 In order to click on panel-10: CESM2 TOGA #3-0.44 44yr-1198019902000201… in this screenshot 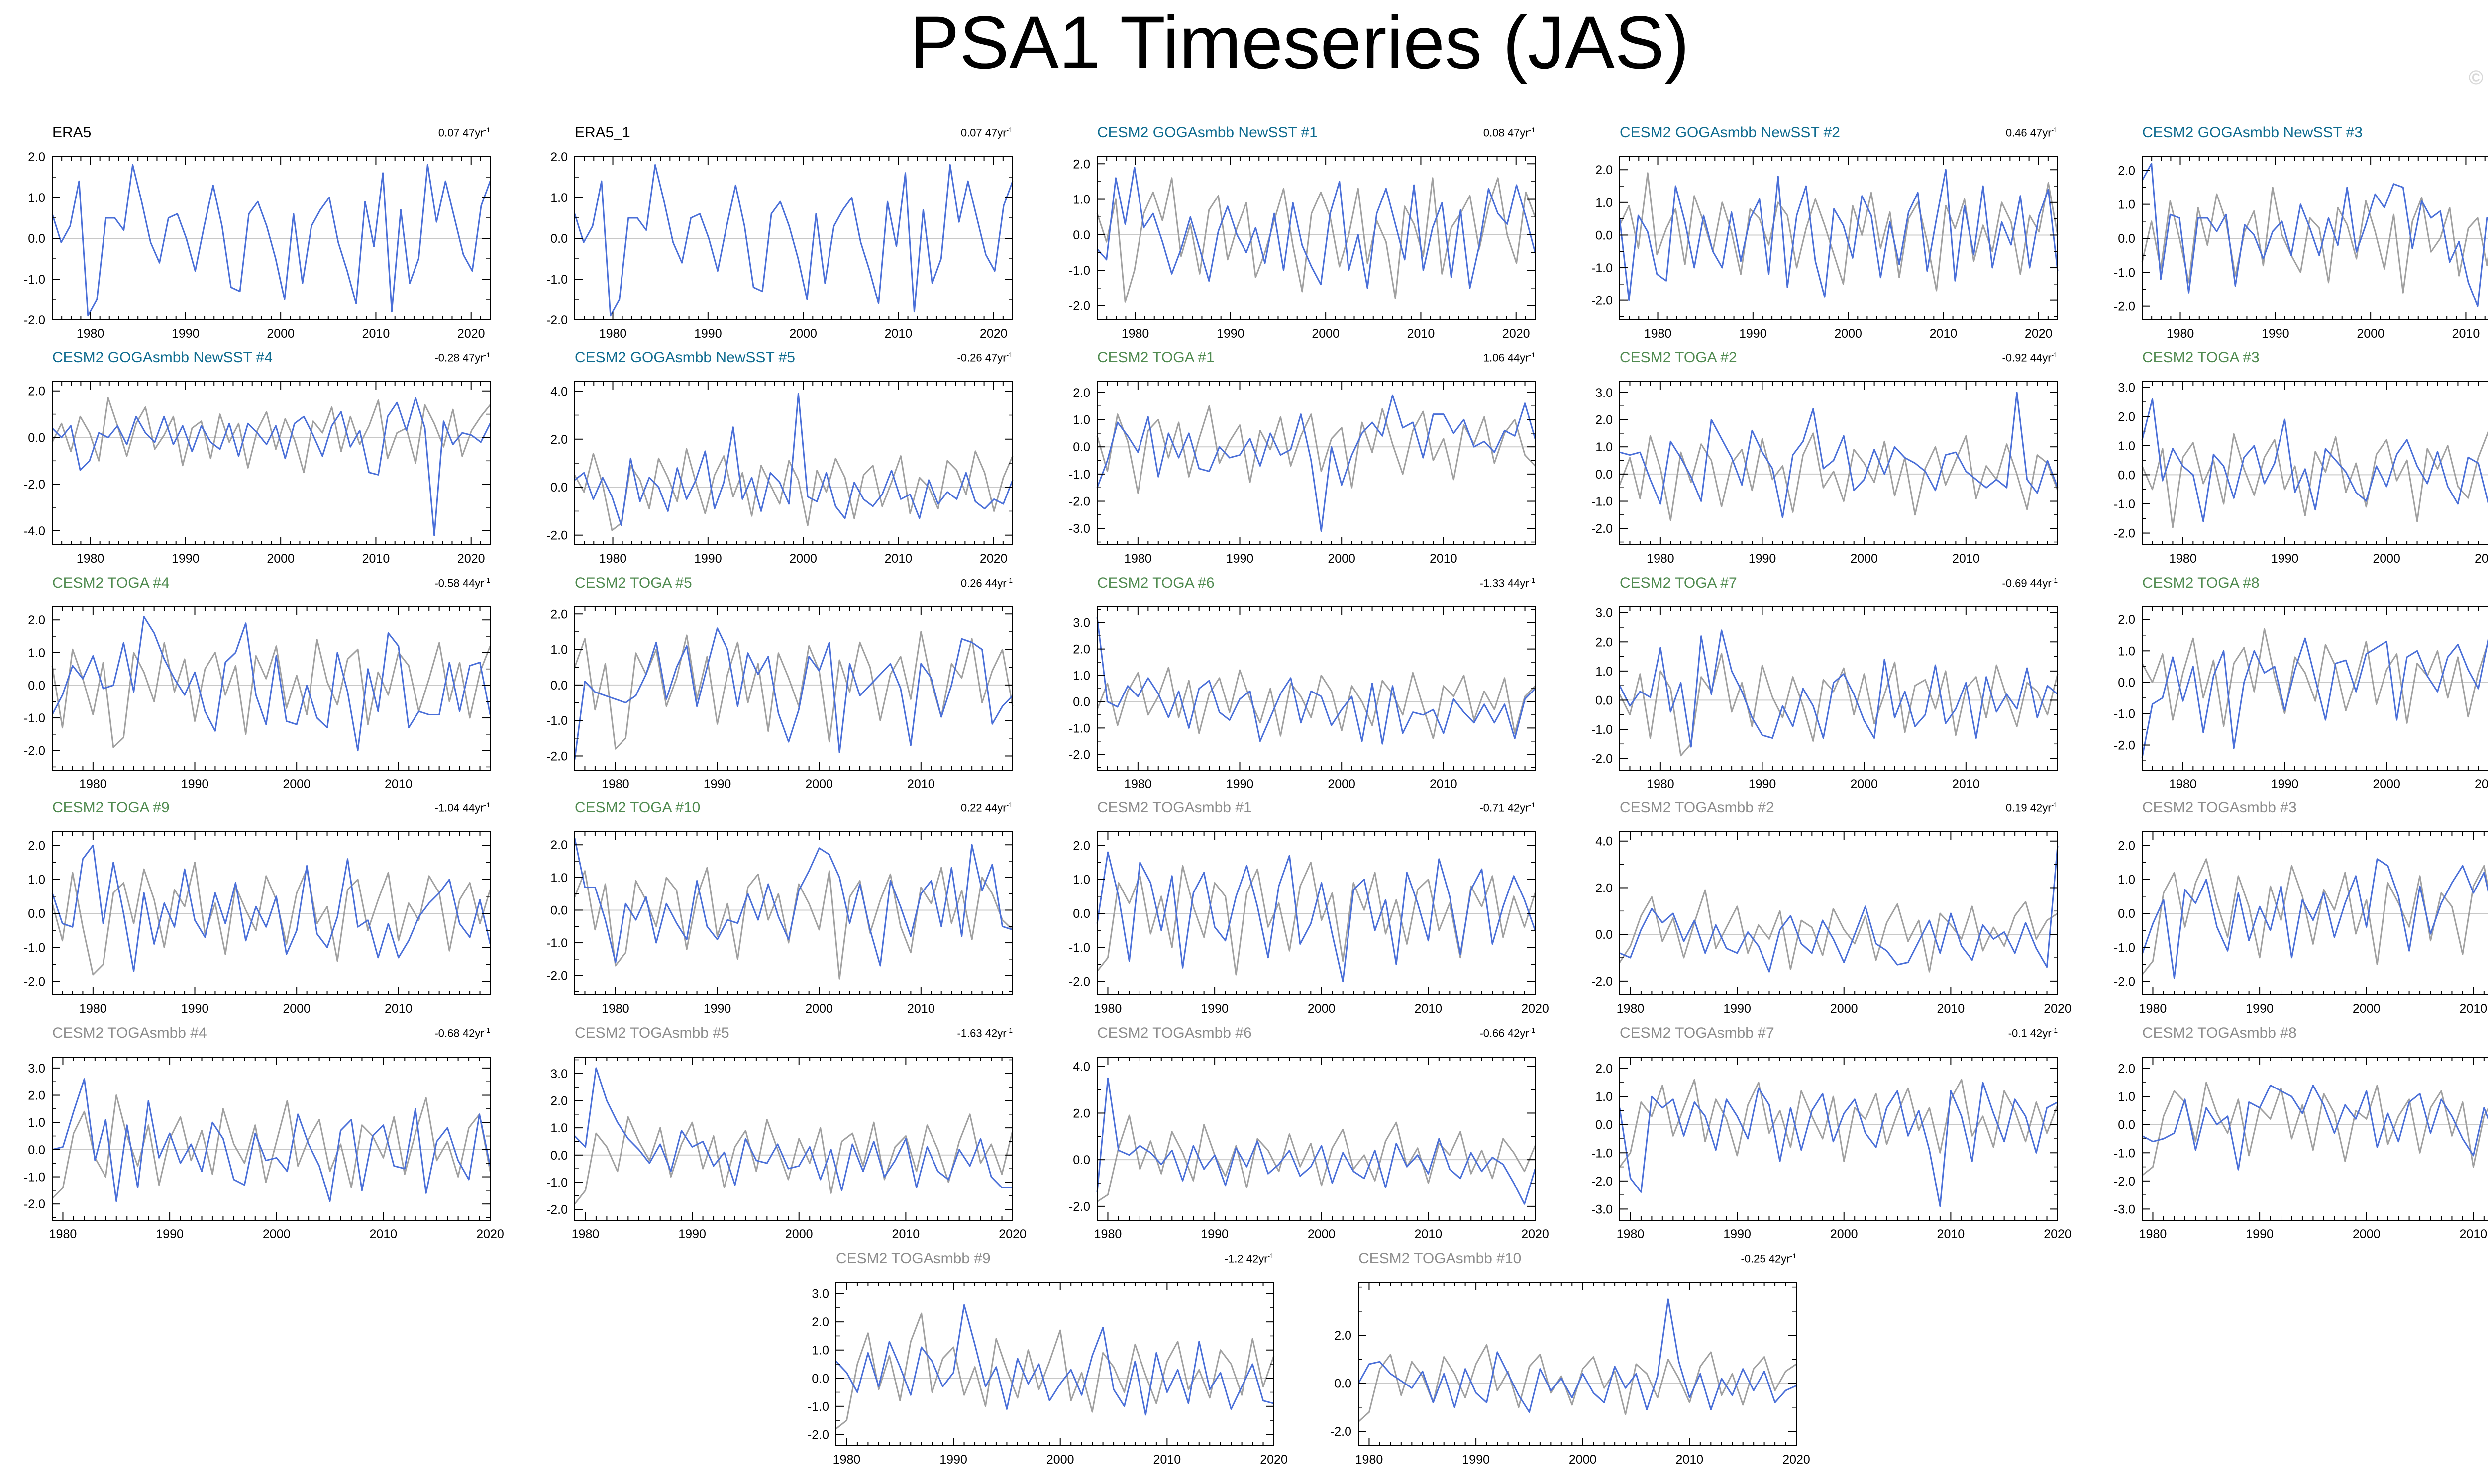, I will do `click(2301, 462)`.